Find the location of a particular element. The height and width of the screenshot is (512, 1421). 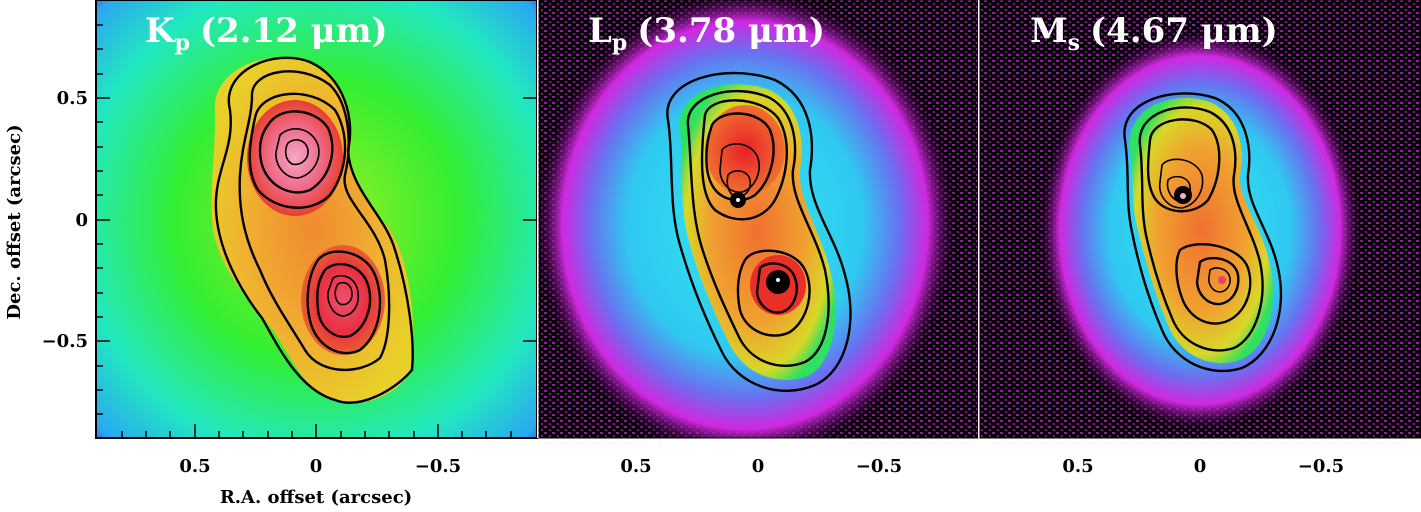

panel-m-emission is located at coordinates (1201, 231).